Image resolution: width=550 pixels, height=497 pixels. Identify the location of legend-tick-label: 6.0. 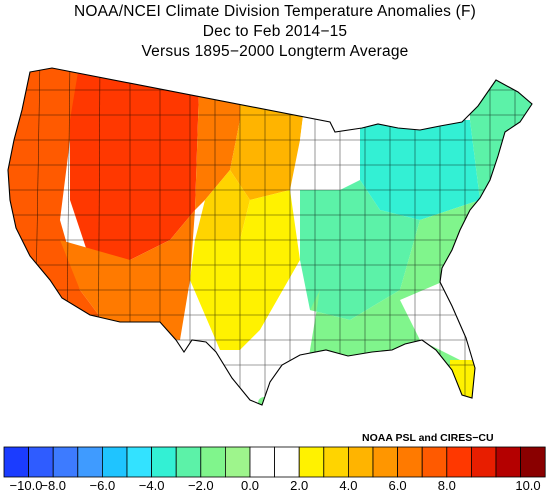
(397, 485).